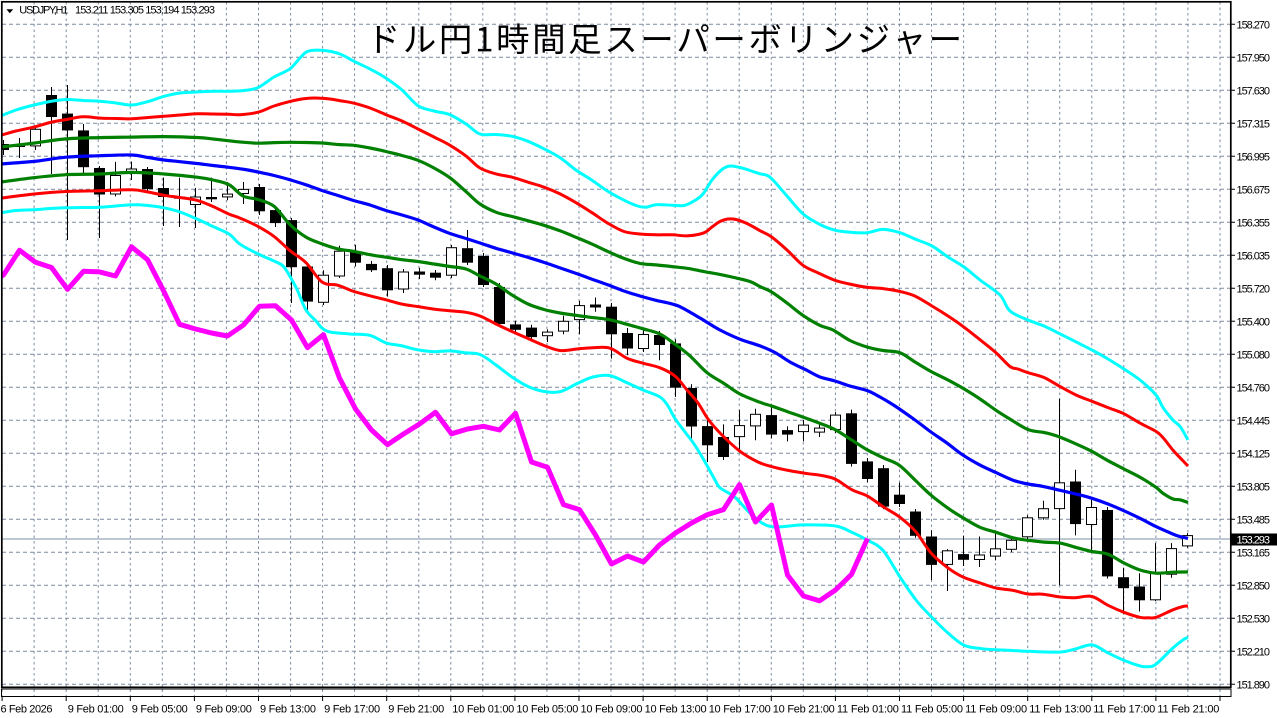 The height and width of the screenshot is (718, 1277). Describe the element at coordinates (1254, 223) in the screenshot. I see `svg-text: 156.355` at that location.